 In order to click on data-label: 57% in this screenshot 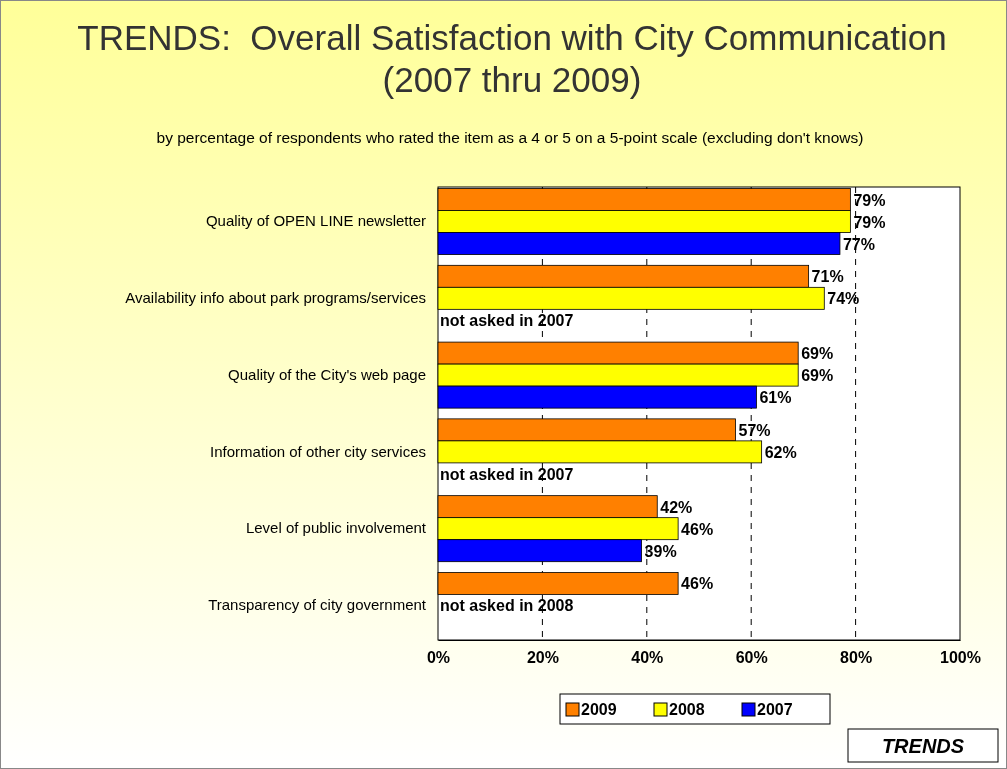, I will do `click(754, 430)`.